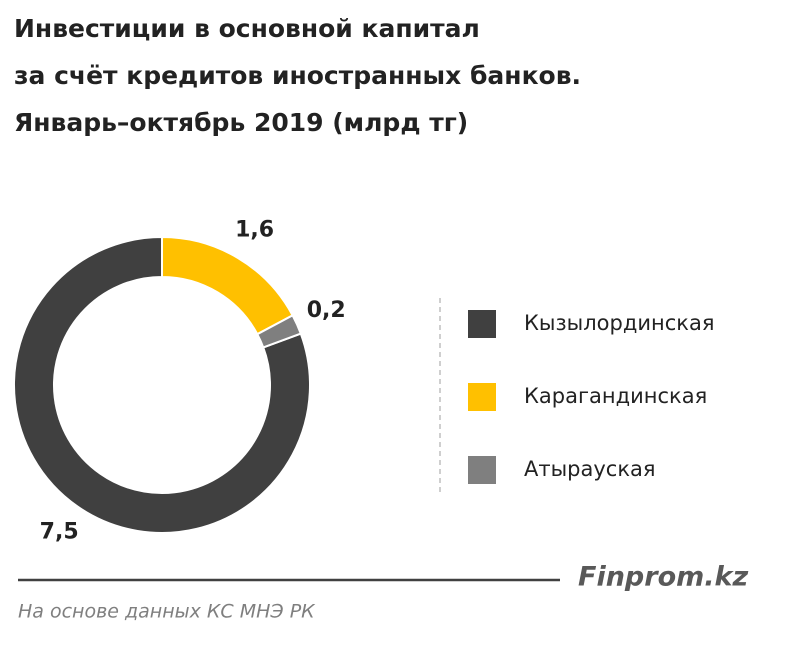 This screenshot has height=646, width=800. What do you see at coordinates (663, 577) in the screenshot?
I see `brand: Finprom.kz` at bounding box center [663, 577].